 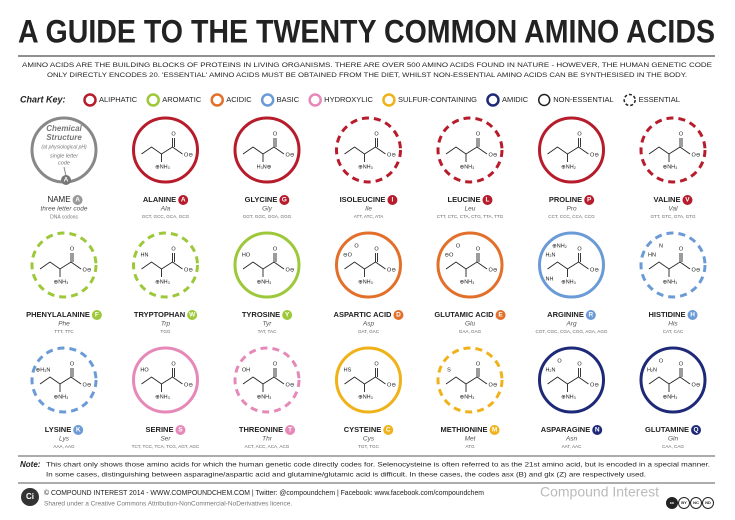 What do you see at coordinates (369, 446) in the screenshot?
I see `amino-codons: TGT, TGC` at bounding box center [369, 446].